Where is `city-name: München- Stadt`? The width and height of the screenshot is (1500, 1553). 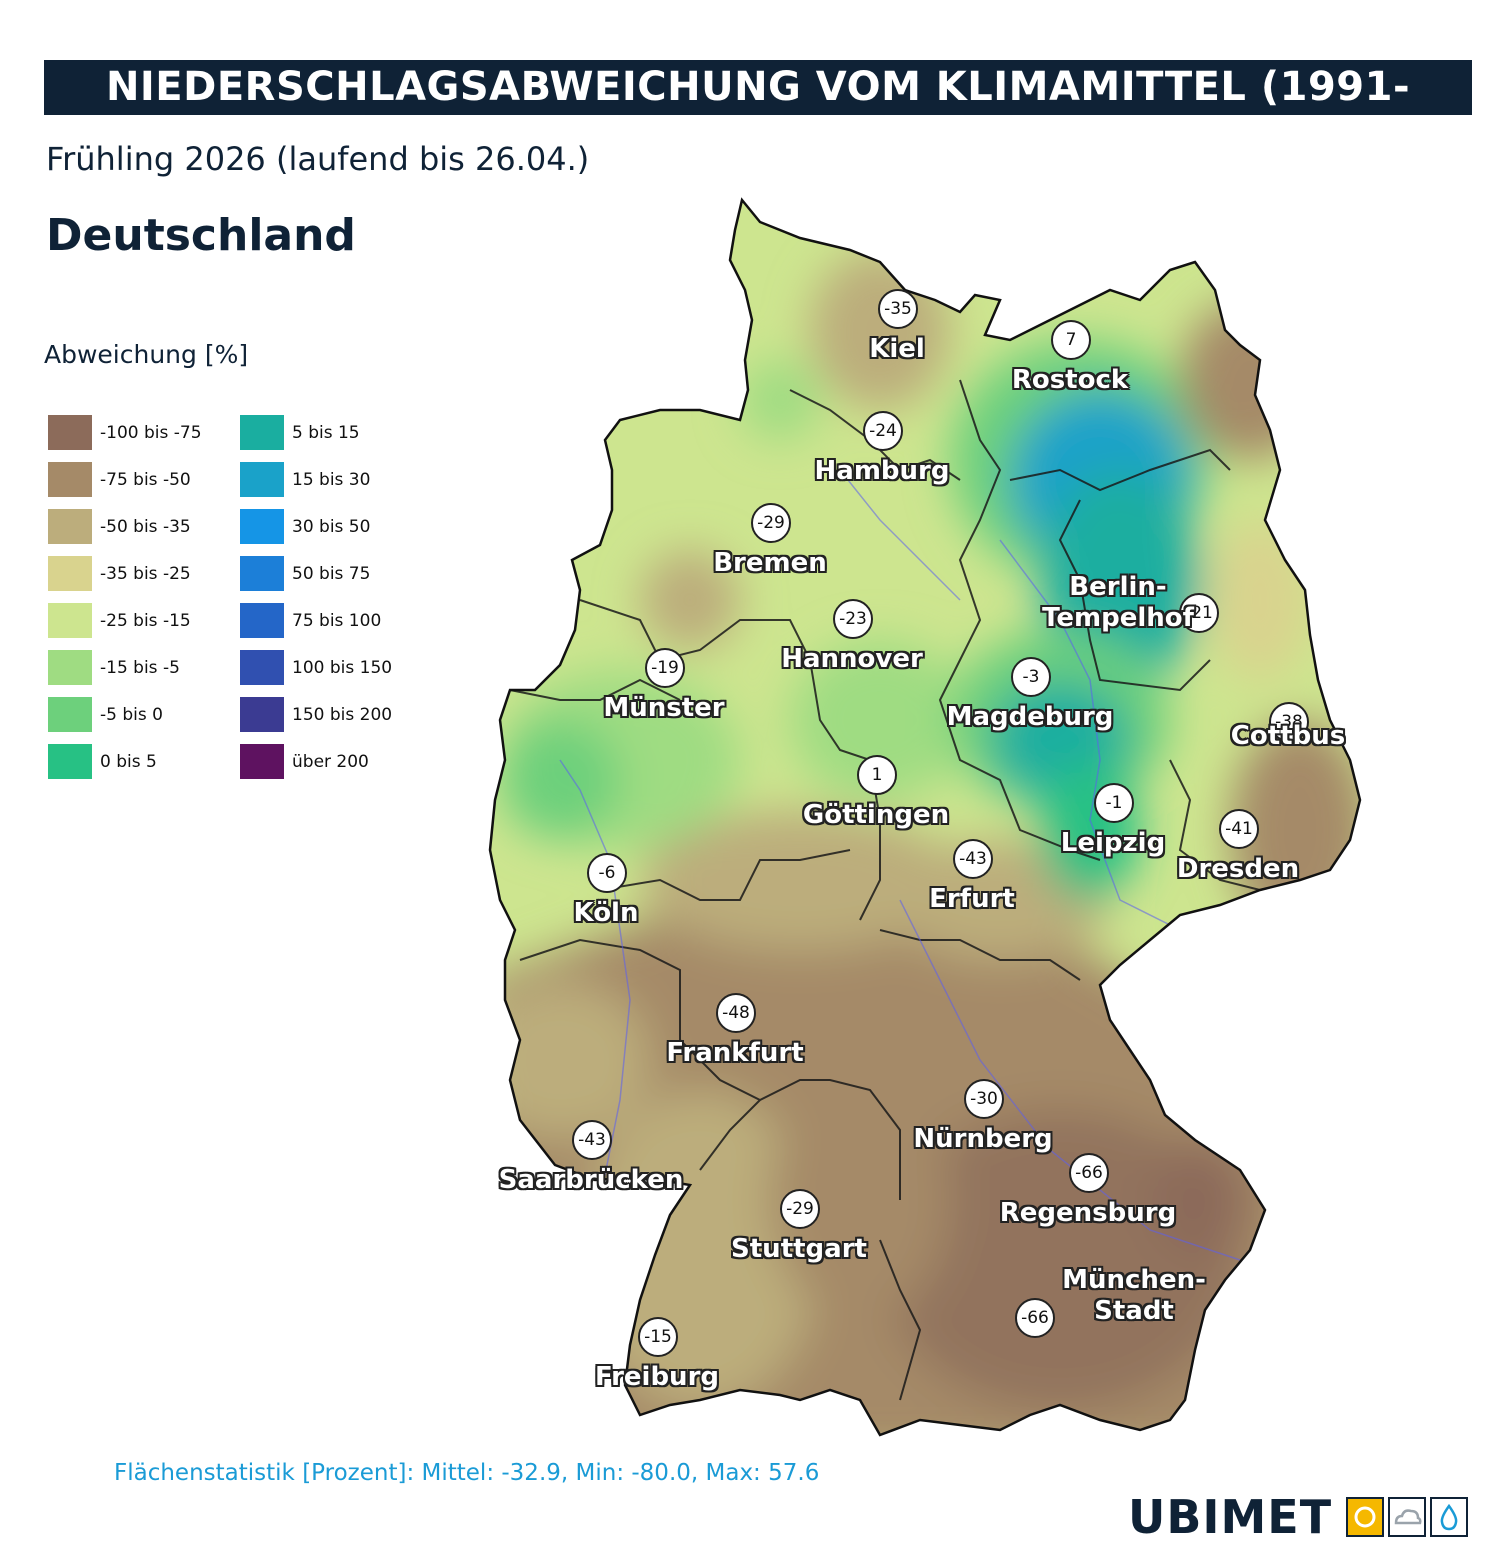
city-name: München- Stadt is located at coordinates (1134, 1295).